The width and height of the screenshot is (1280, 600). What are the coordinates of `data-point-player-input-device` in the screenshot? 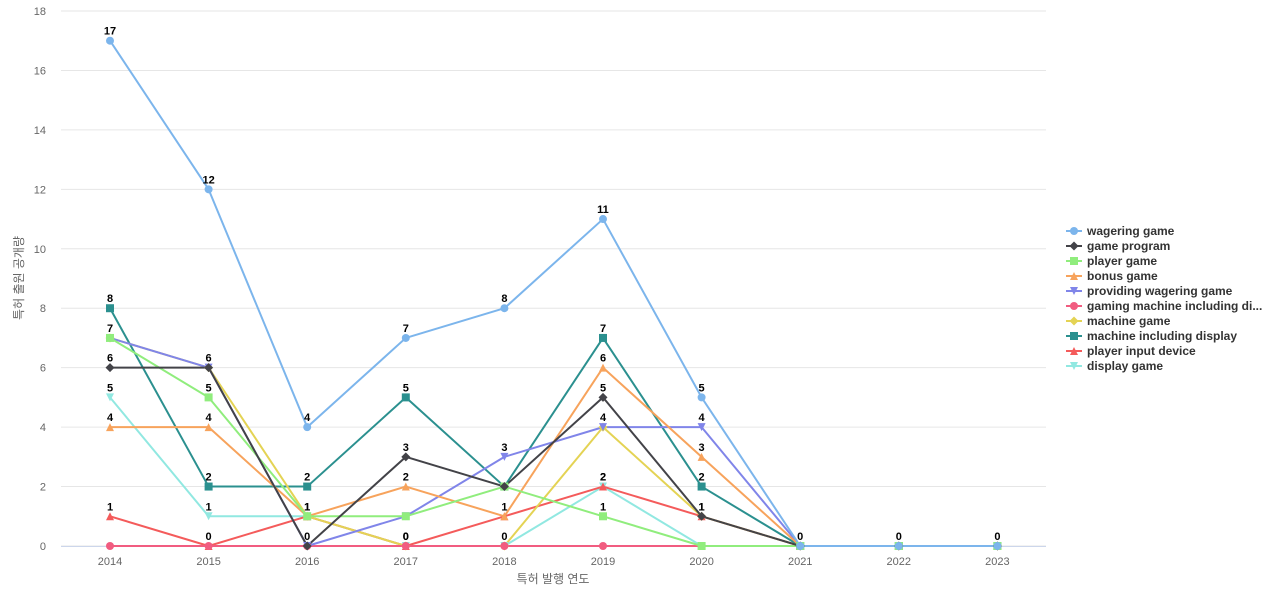 It's located at (110, 516).